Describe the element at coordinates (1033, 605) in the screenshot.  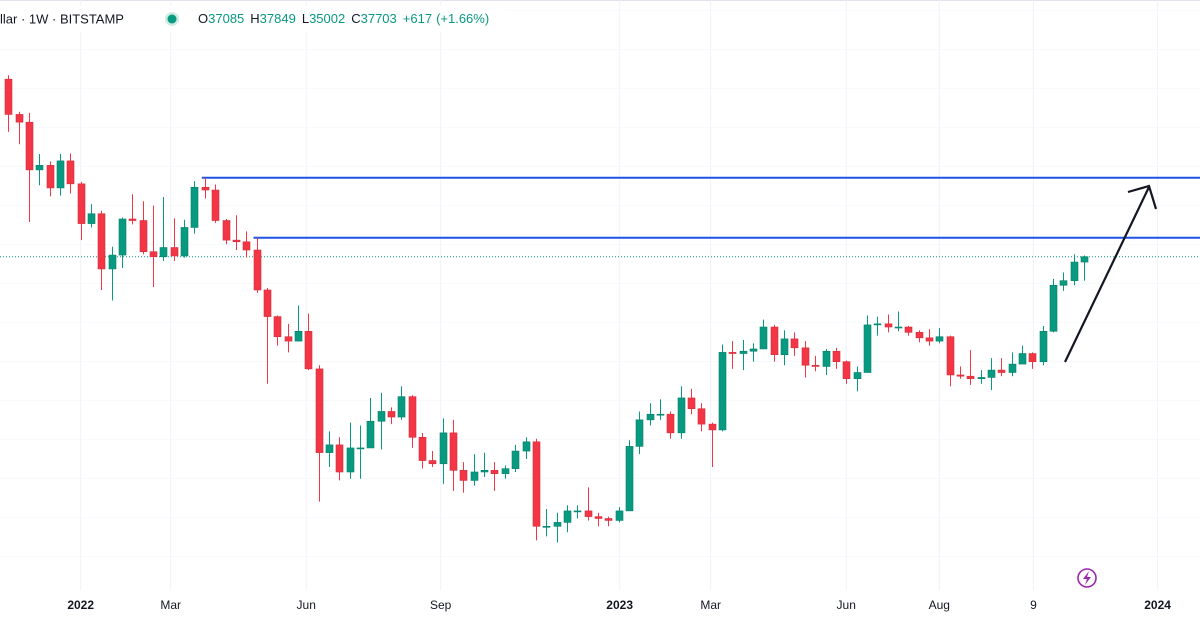
I see `x-tick-label: 9` at that location.